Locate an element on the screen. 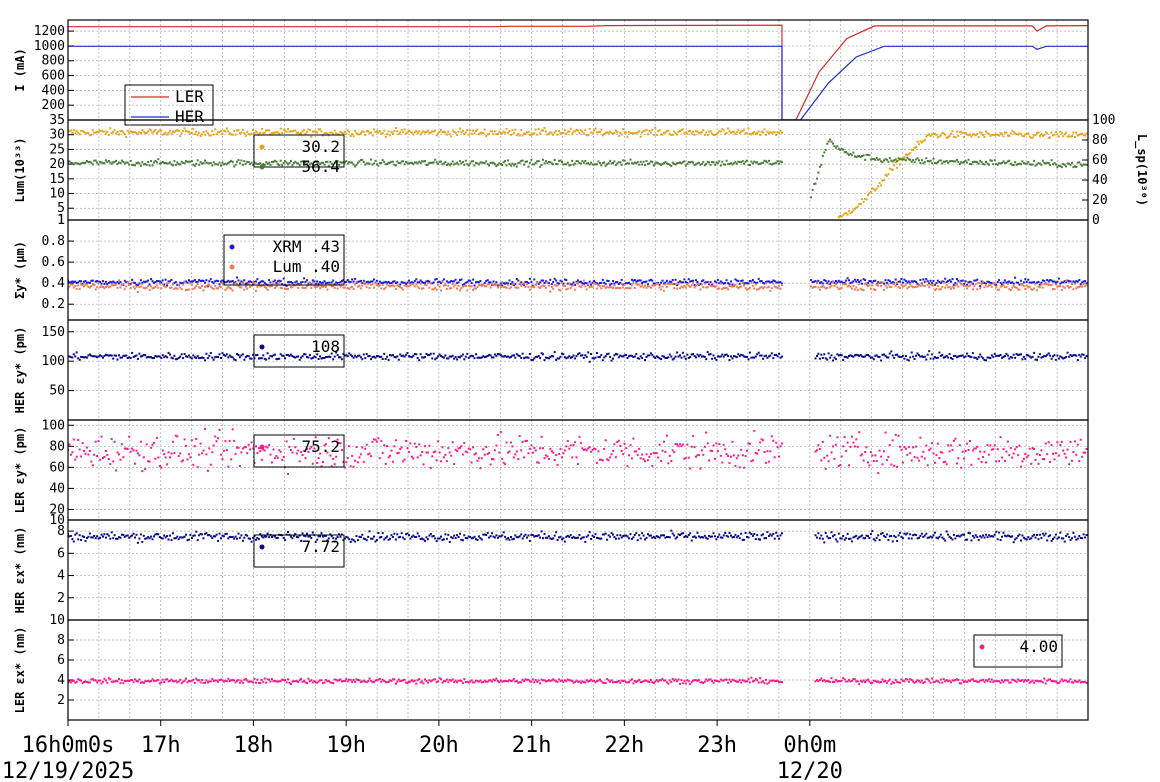  y-tick-label: 35 is located at coordinates (57, 120).